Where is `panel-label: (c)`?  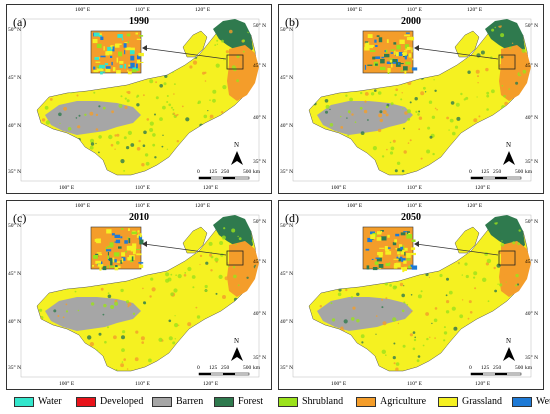 panel-label: (c) is located at coordinates (20, 218).